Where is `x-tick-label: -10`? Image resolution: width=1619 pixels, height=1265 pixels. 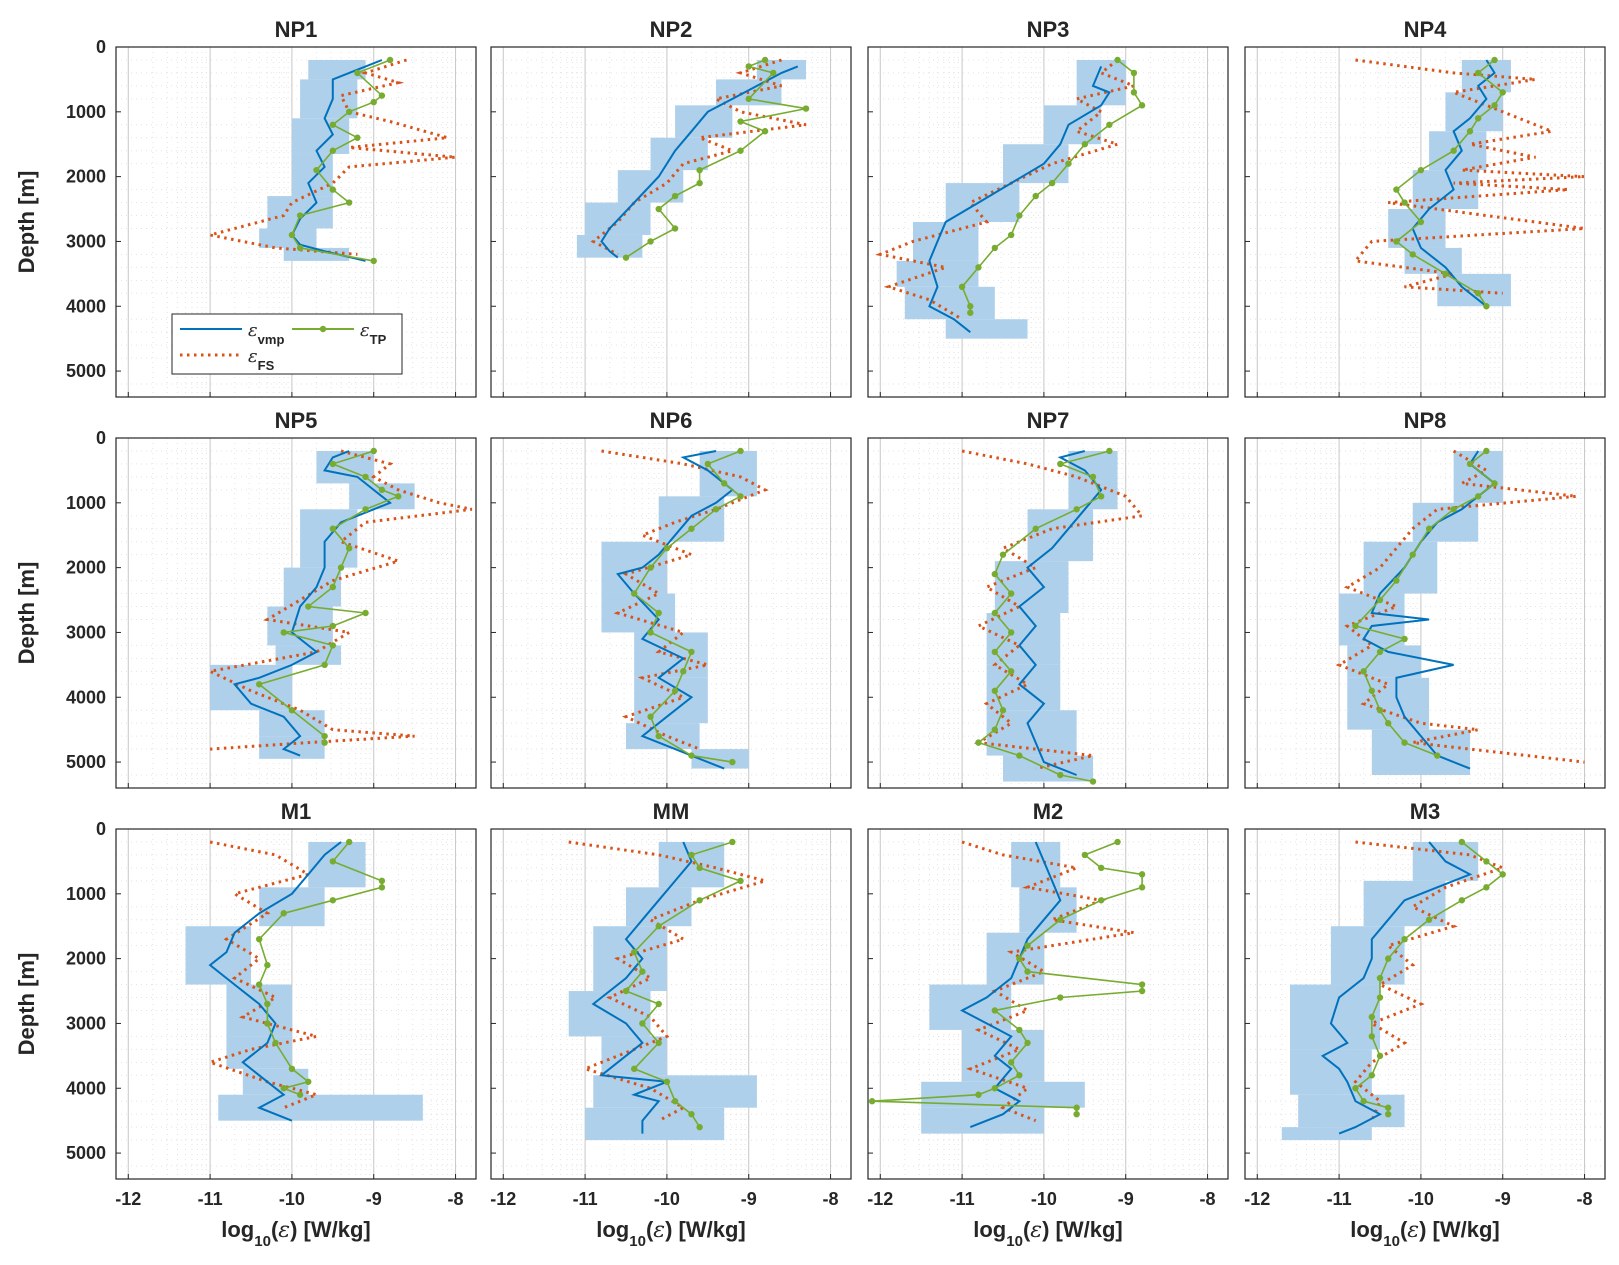 x-tick-label: -10 is located at coordinates (1044, 1199).